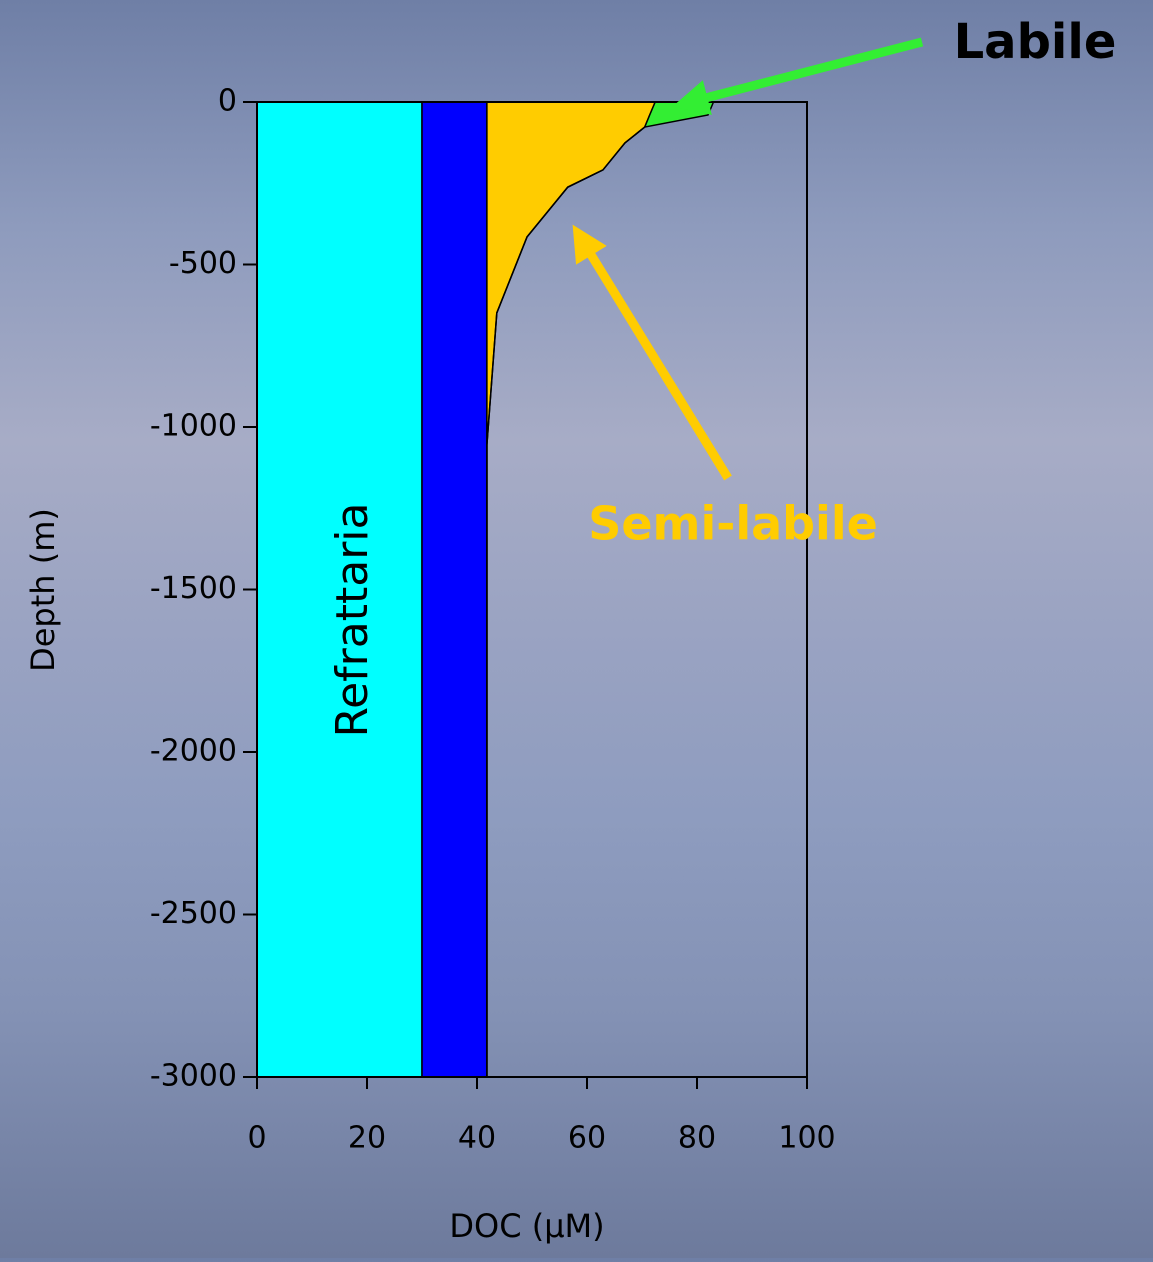 Image resolution: width=1153 pixels, height=1262 pixels. Describe the element at coordinates (477, 1138) in the screenshot. I see `x-tick-label: 40` at that location.